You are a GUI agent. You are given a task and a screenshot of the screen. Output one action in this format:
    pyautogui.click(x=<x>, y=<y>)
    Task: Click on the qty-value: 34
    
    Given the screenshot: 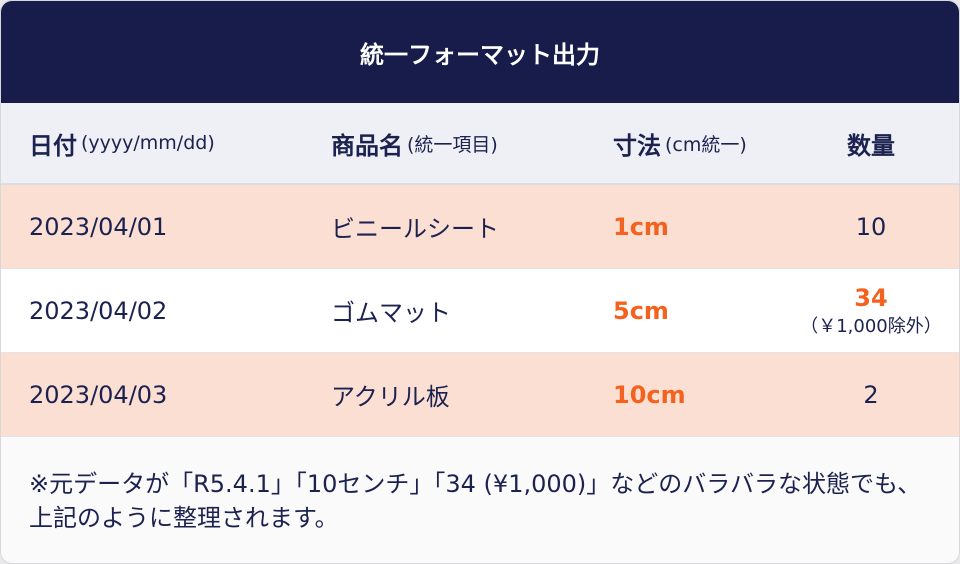 What is the action you would take?
    pyautogui.click(x=871, y=297)
    